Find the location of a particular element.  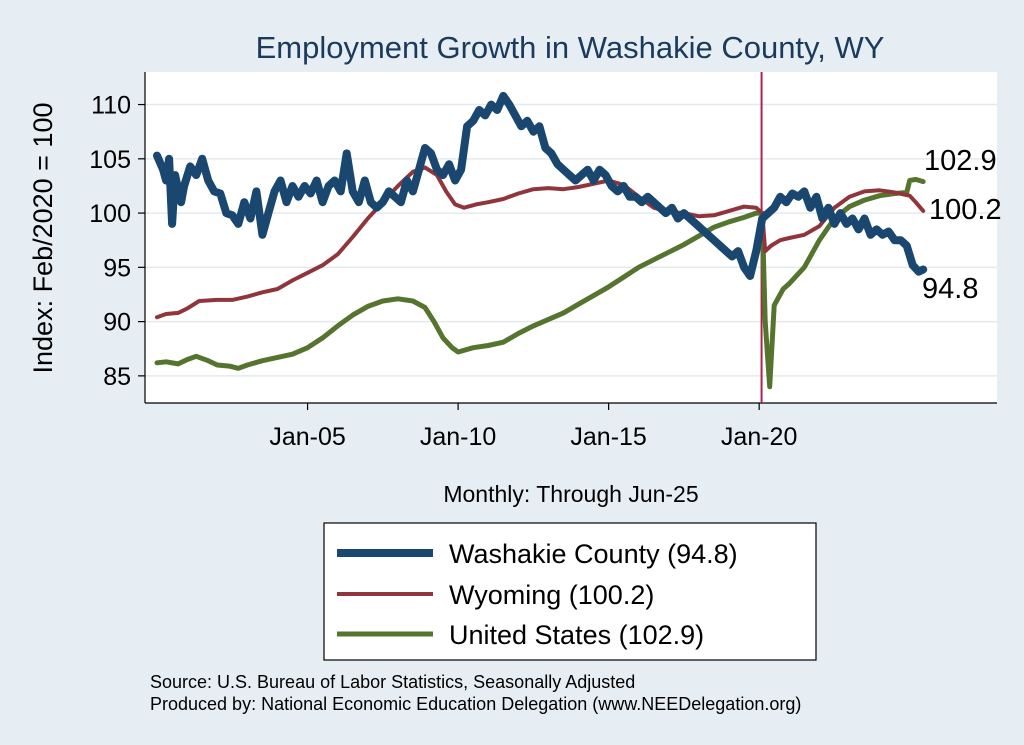

y-ticks: 85 90 95 100 105 110 is located at coordinates (117, 241).